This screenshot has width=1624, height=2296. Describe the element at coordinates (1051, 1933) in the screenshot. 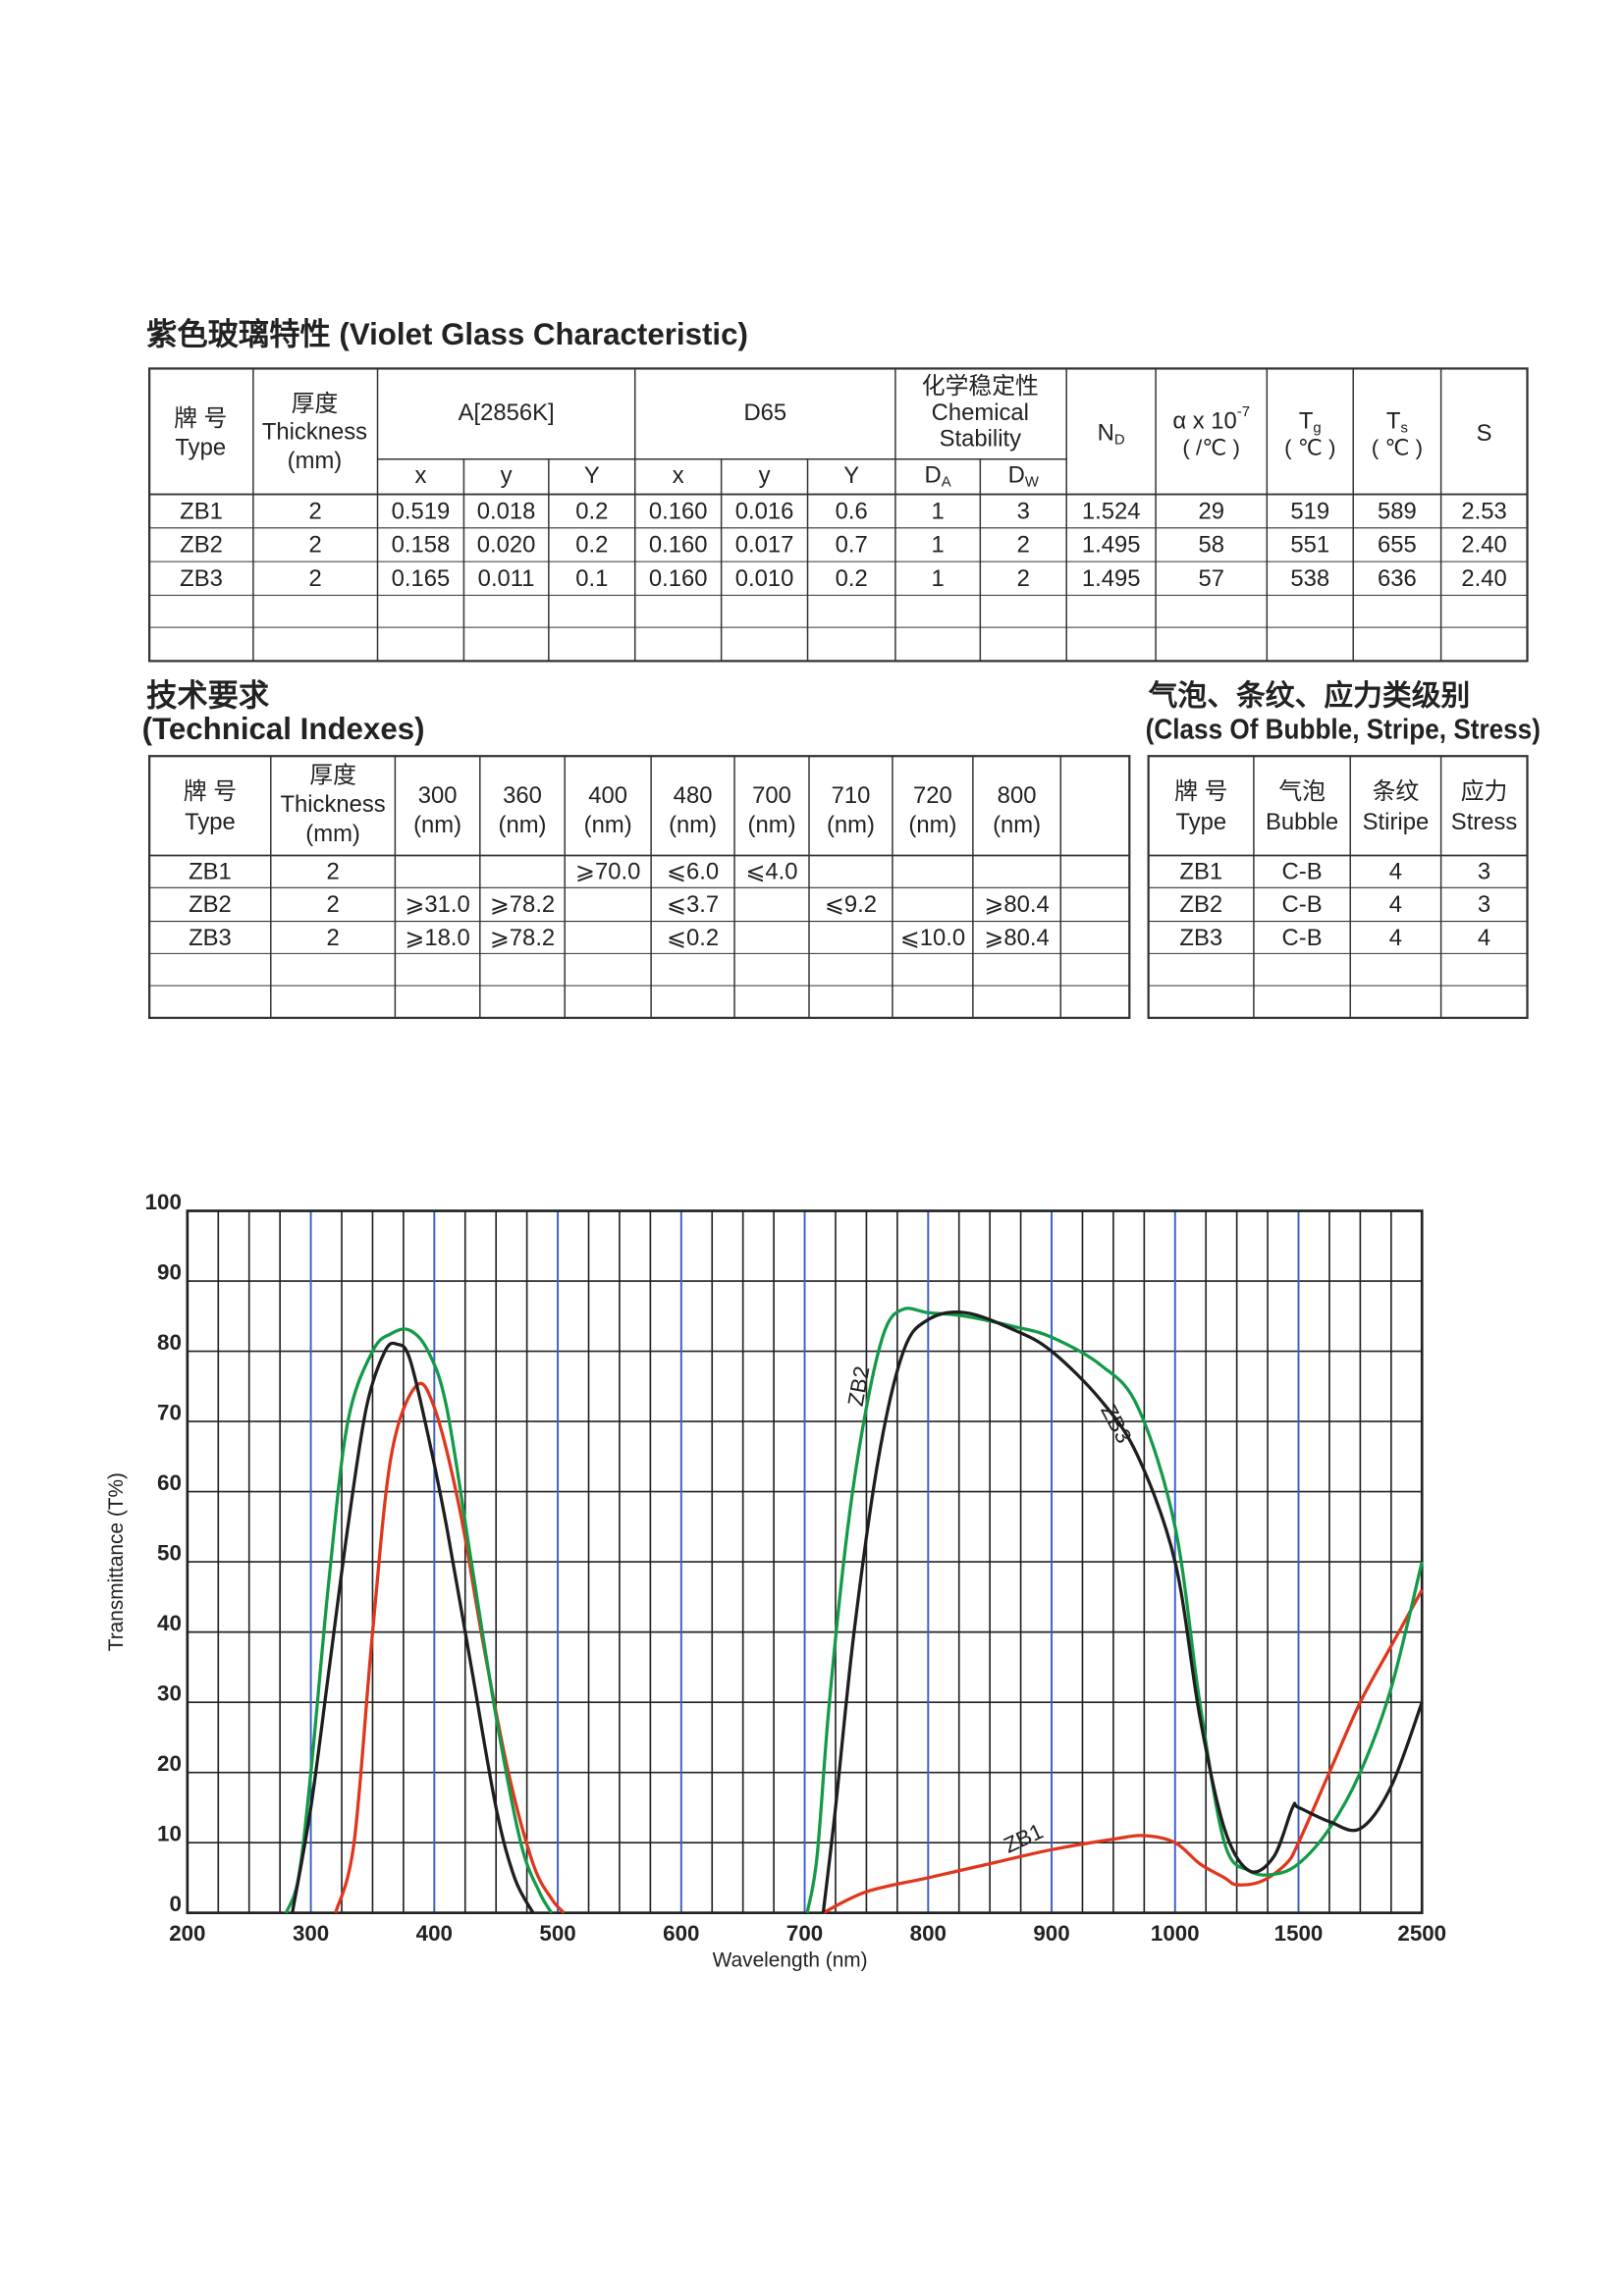

I see `x-tick-label: 900` at that location.